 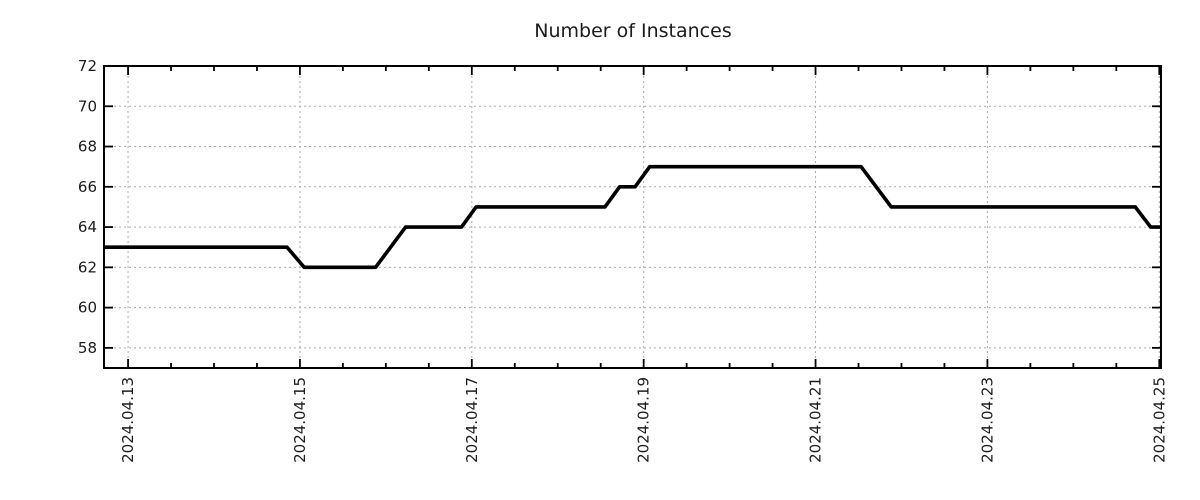 I want to click on chart-title: Number of Instances, so click(x=632, y=31).